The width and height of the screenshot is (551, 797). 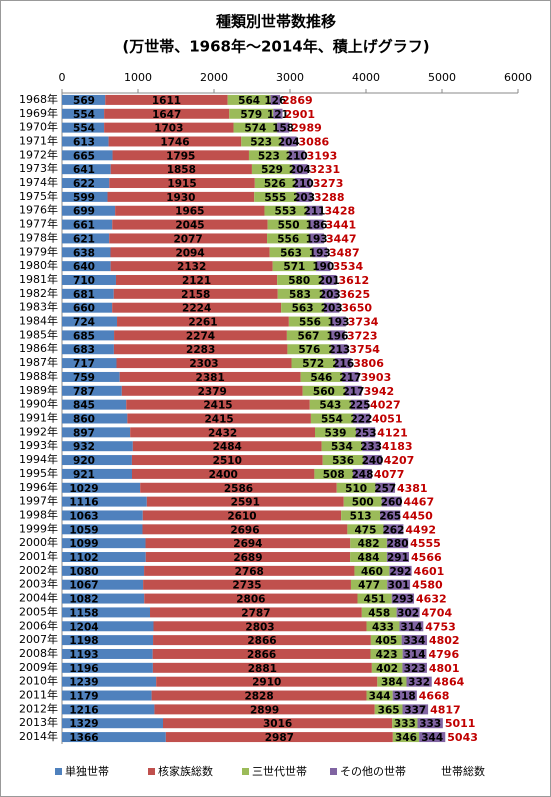 What do you see at coordinates (275, 47) in the screenshot?
I see `chart-subtitle: (万世帯、1968年～2014年、積上げグラフ)` at bounding box center [275, 47].